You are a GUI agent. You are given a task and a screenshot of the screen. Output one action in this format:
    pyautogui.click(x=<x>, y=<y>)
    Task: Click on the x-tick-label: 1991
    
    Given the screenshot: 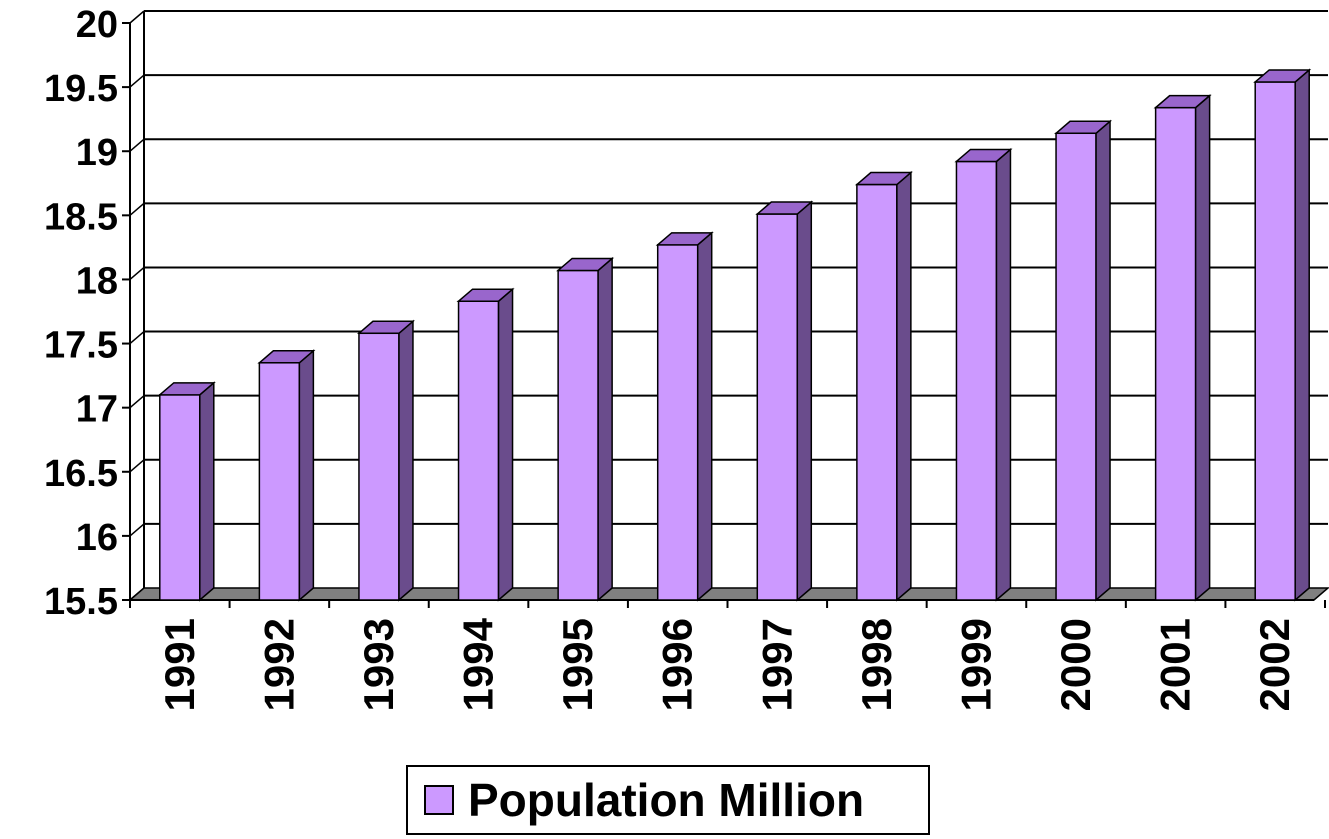 What is the action you would take?
    pyautogui.click(x=179, y=664)
    